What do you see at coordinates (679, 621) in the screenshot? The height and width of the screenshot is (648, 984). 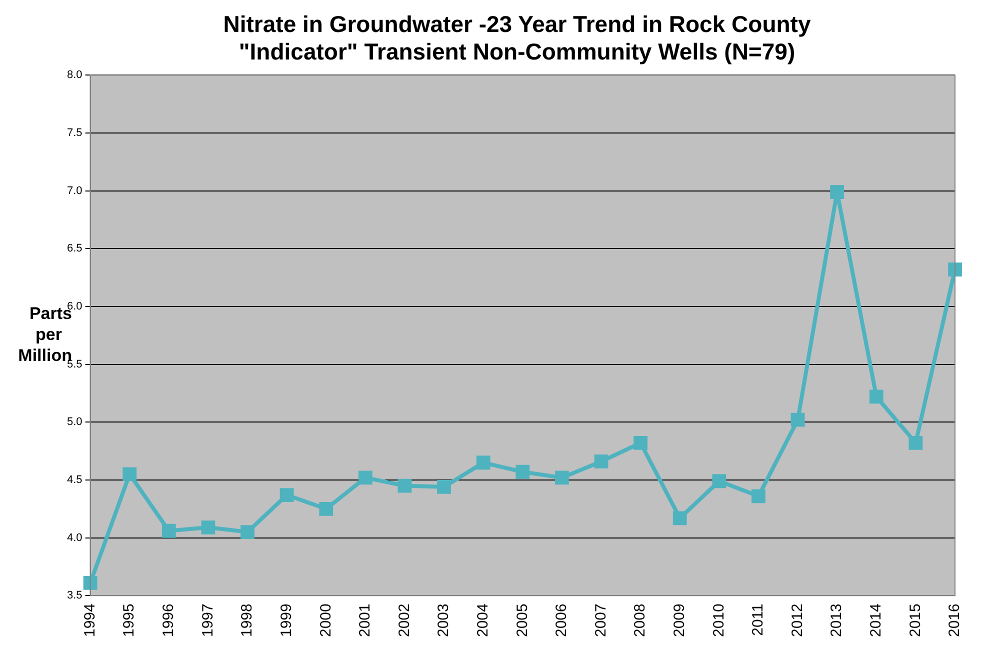 I see `x-tick-label: 2009` at bounding box center [679, 621].